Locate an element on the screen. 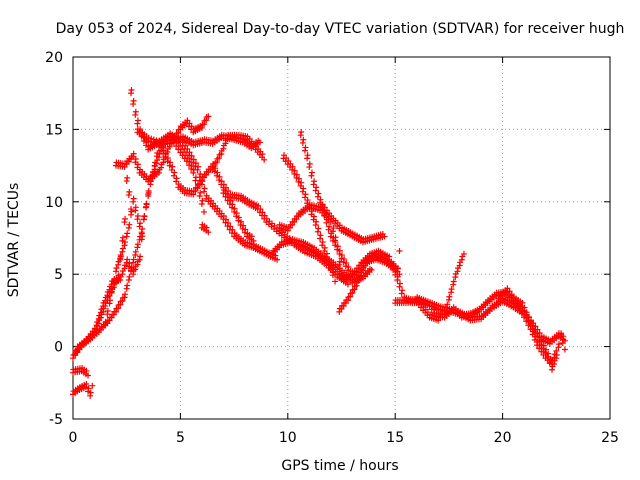  x-axis-label: GPS time / hours is located at coordinates (339, 466).